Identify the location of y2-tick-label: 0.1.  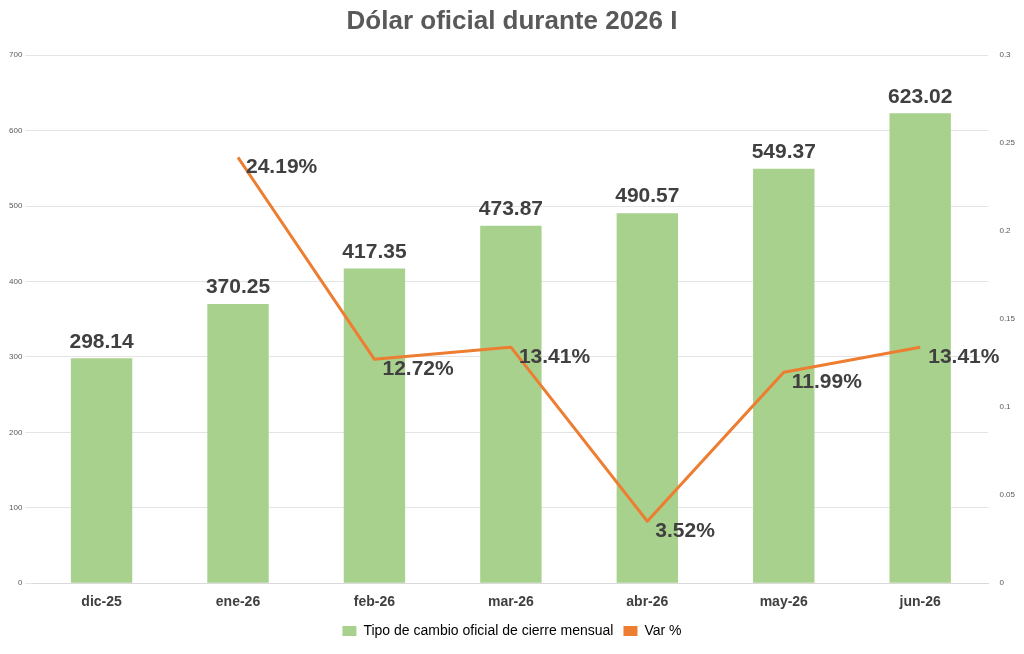
(1005, 407).